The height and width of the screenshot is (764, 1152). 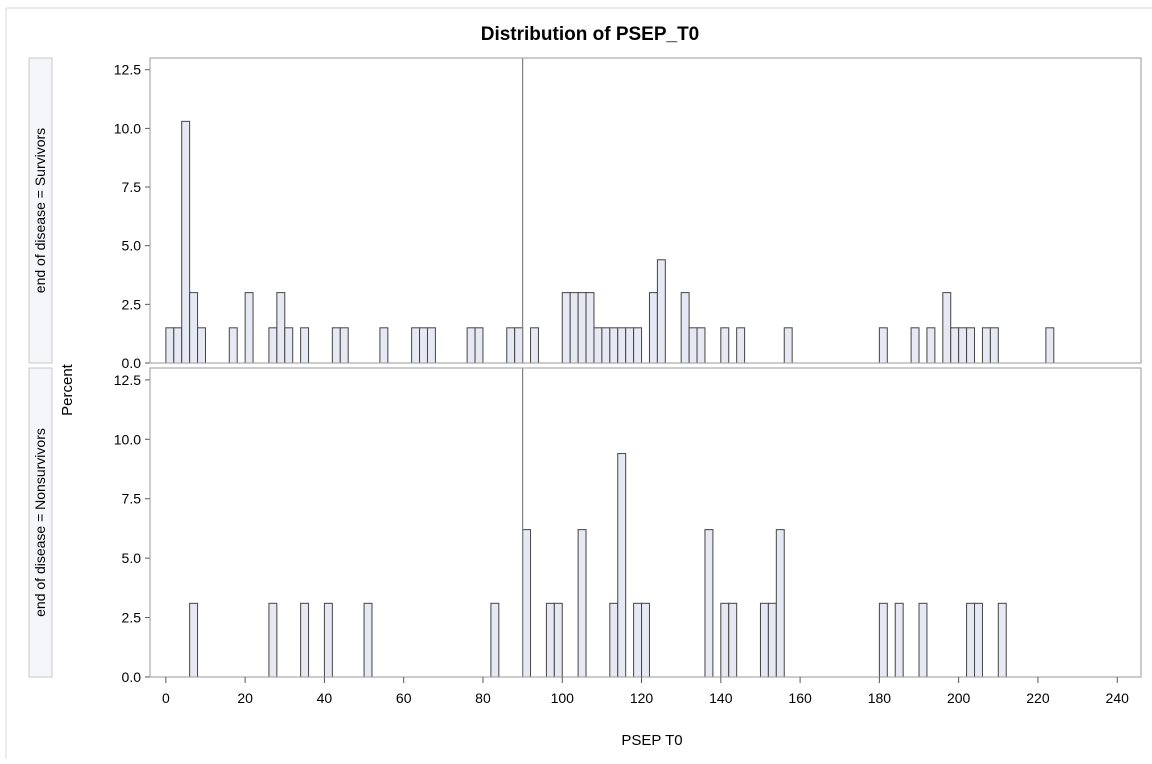 What do you see at coordinates (67, 389) in the screenshot?
I see `y-axis-label: Percent` at bounding box center [67, 389].